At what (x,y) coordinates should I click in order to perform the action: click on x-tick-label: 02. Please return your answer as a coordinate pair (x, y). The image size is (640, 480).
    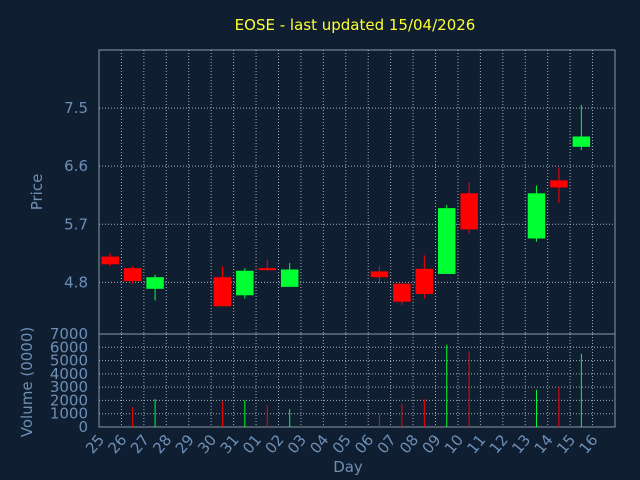
    Looking at the image, I should click on (274, 444).